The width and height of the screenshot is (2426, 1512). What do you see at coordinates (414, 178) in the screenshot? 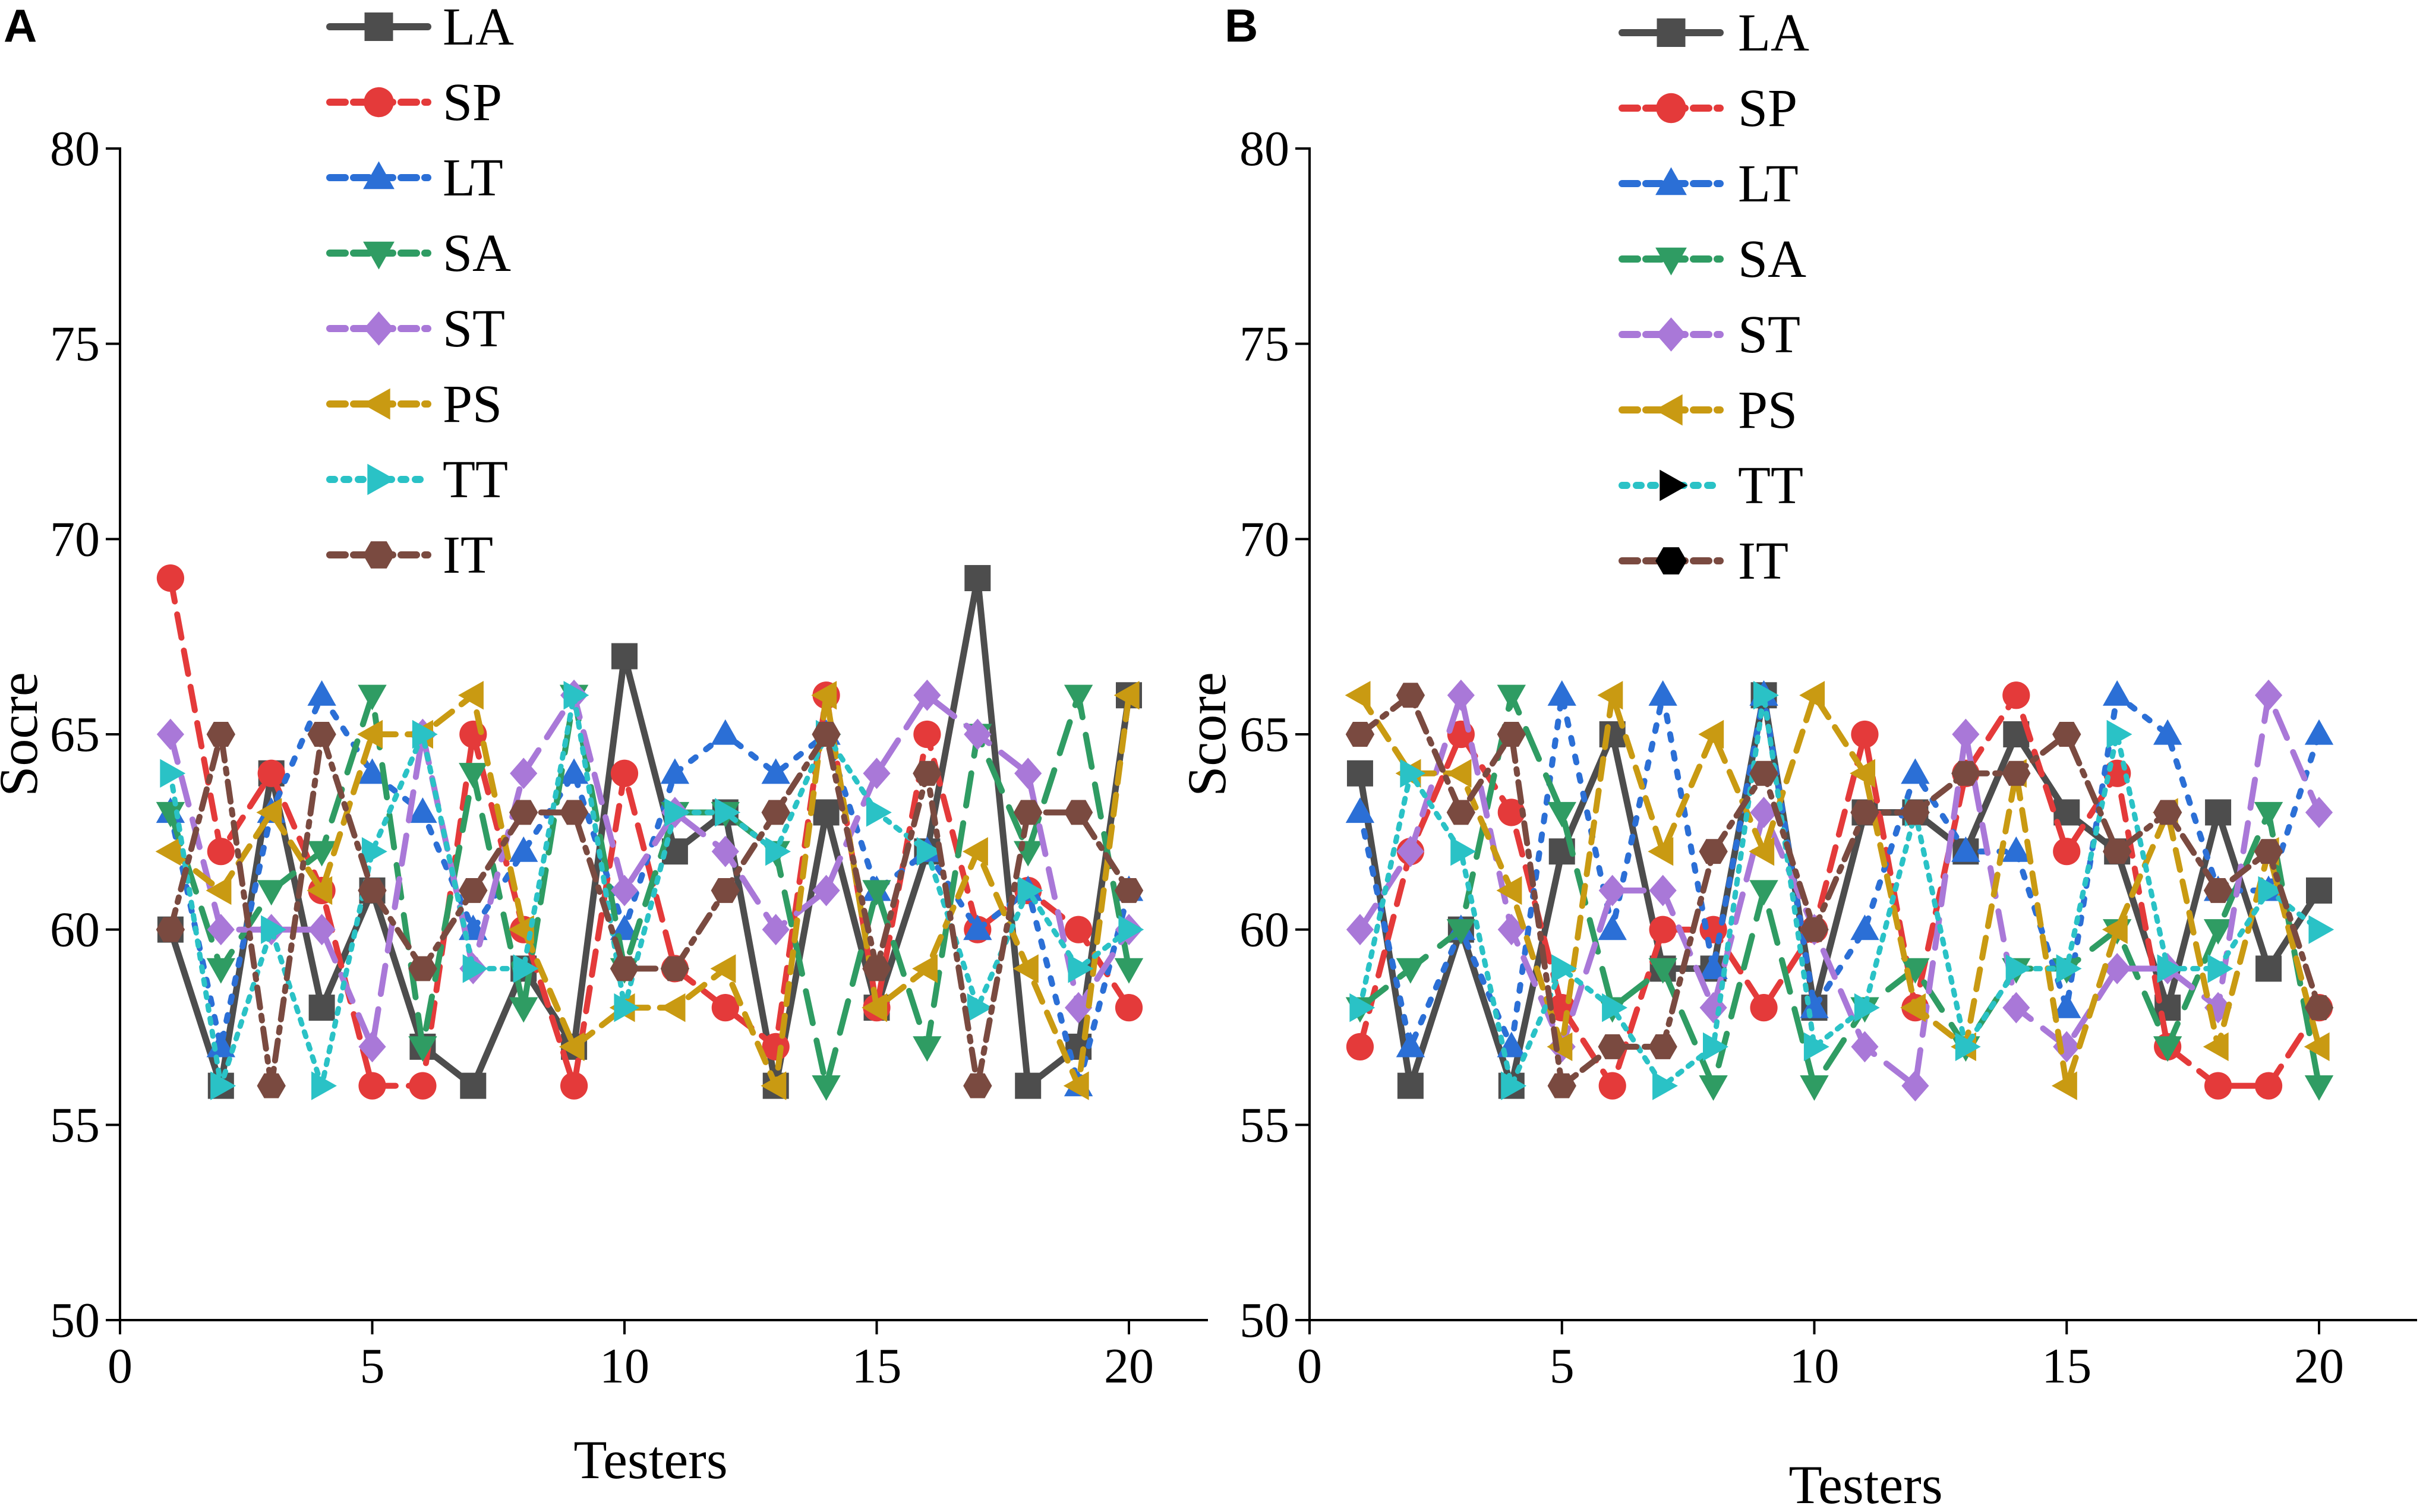
I see `legend-item-lt: LT` at bounding box center [414, 178].